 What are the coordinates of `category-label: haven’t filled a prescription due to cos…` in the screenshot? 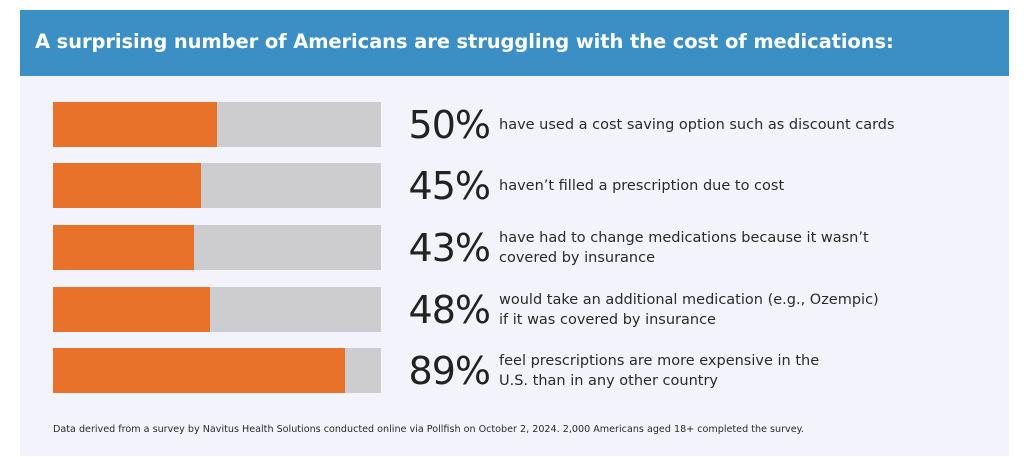 It's located at (739, 186).